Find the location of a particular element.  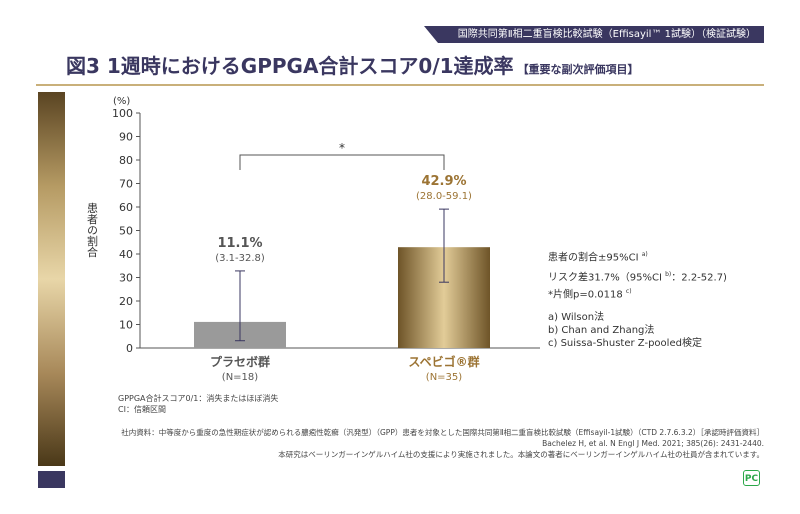

pc-badge-icon: PC is located at coordinates (751, 478).